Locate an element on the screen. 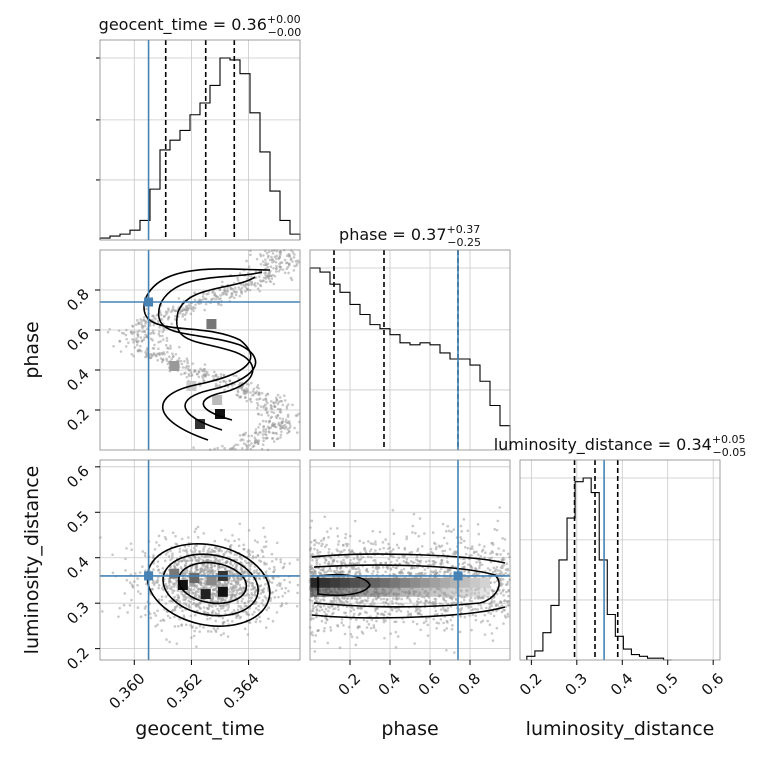  tick-label: 0.4 is located at coordinates (390, 685).